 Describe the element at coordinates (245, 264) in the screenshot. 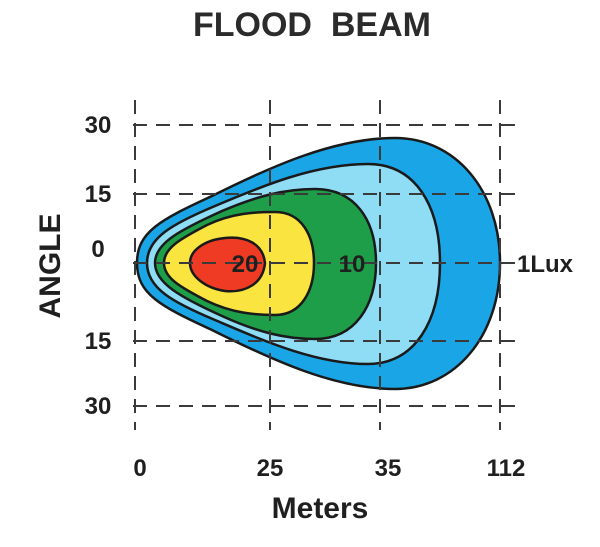

I see `contour-label-20: 20` at that location.